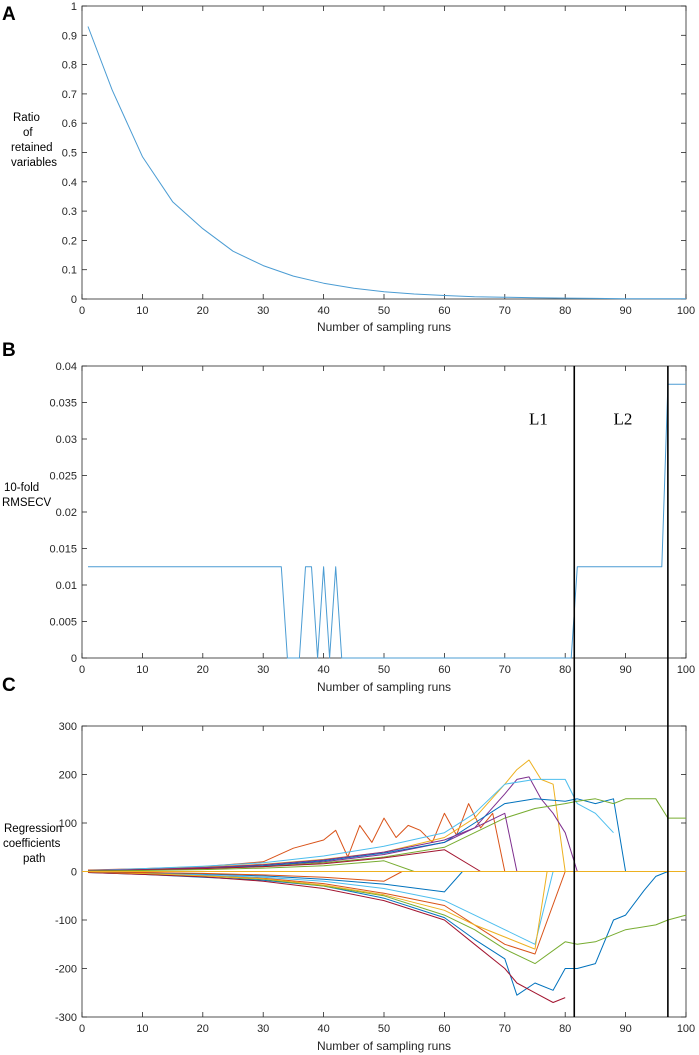 This screenshot has width=699, height=1055. What do you see at coordinates (82, 311) in the screenshot?
I see `panel-a-xtick-label: 0` at bounding box center [82, 311].